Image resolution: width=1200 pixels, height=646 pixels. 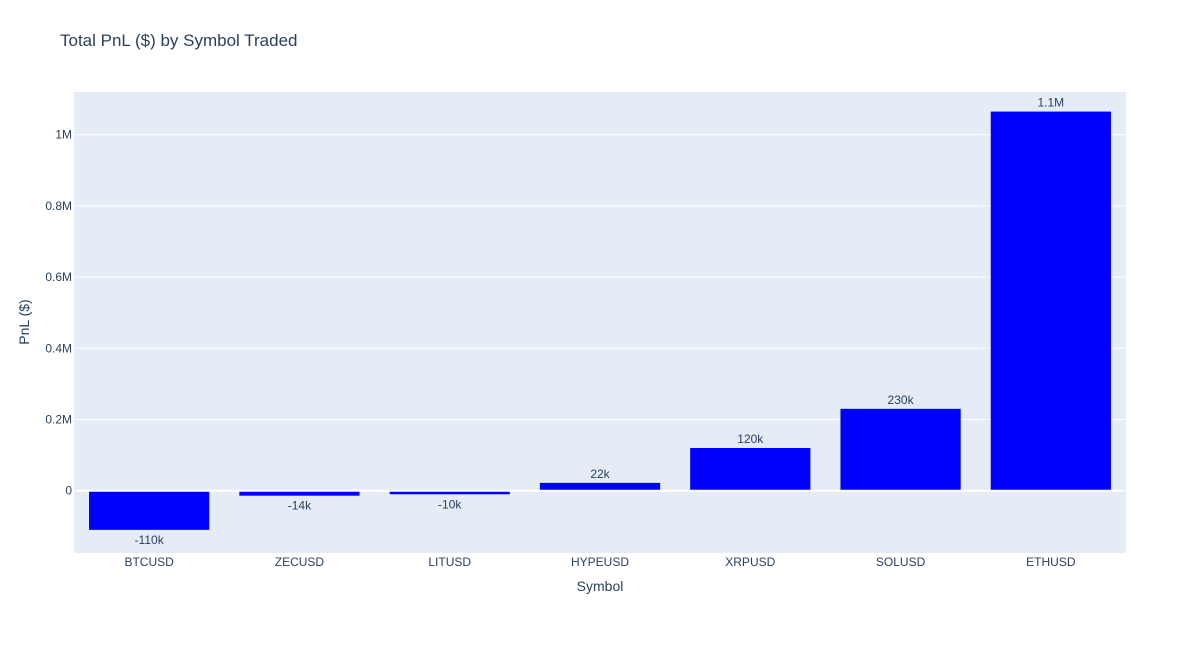 What do you see at coordinates (299, 493) in the screenshot?
I see `bar-zecusd` at bounding box center [299, 493].